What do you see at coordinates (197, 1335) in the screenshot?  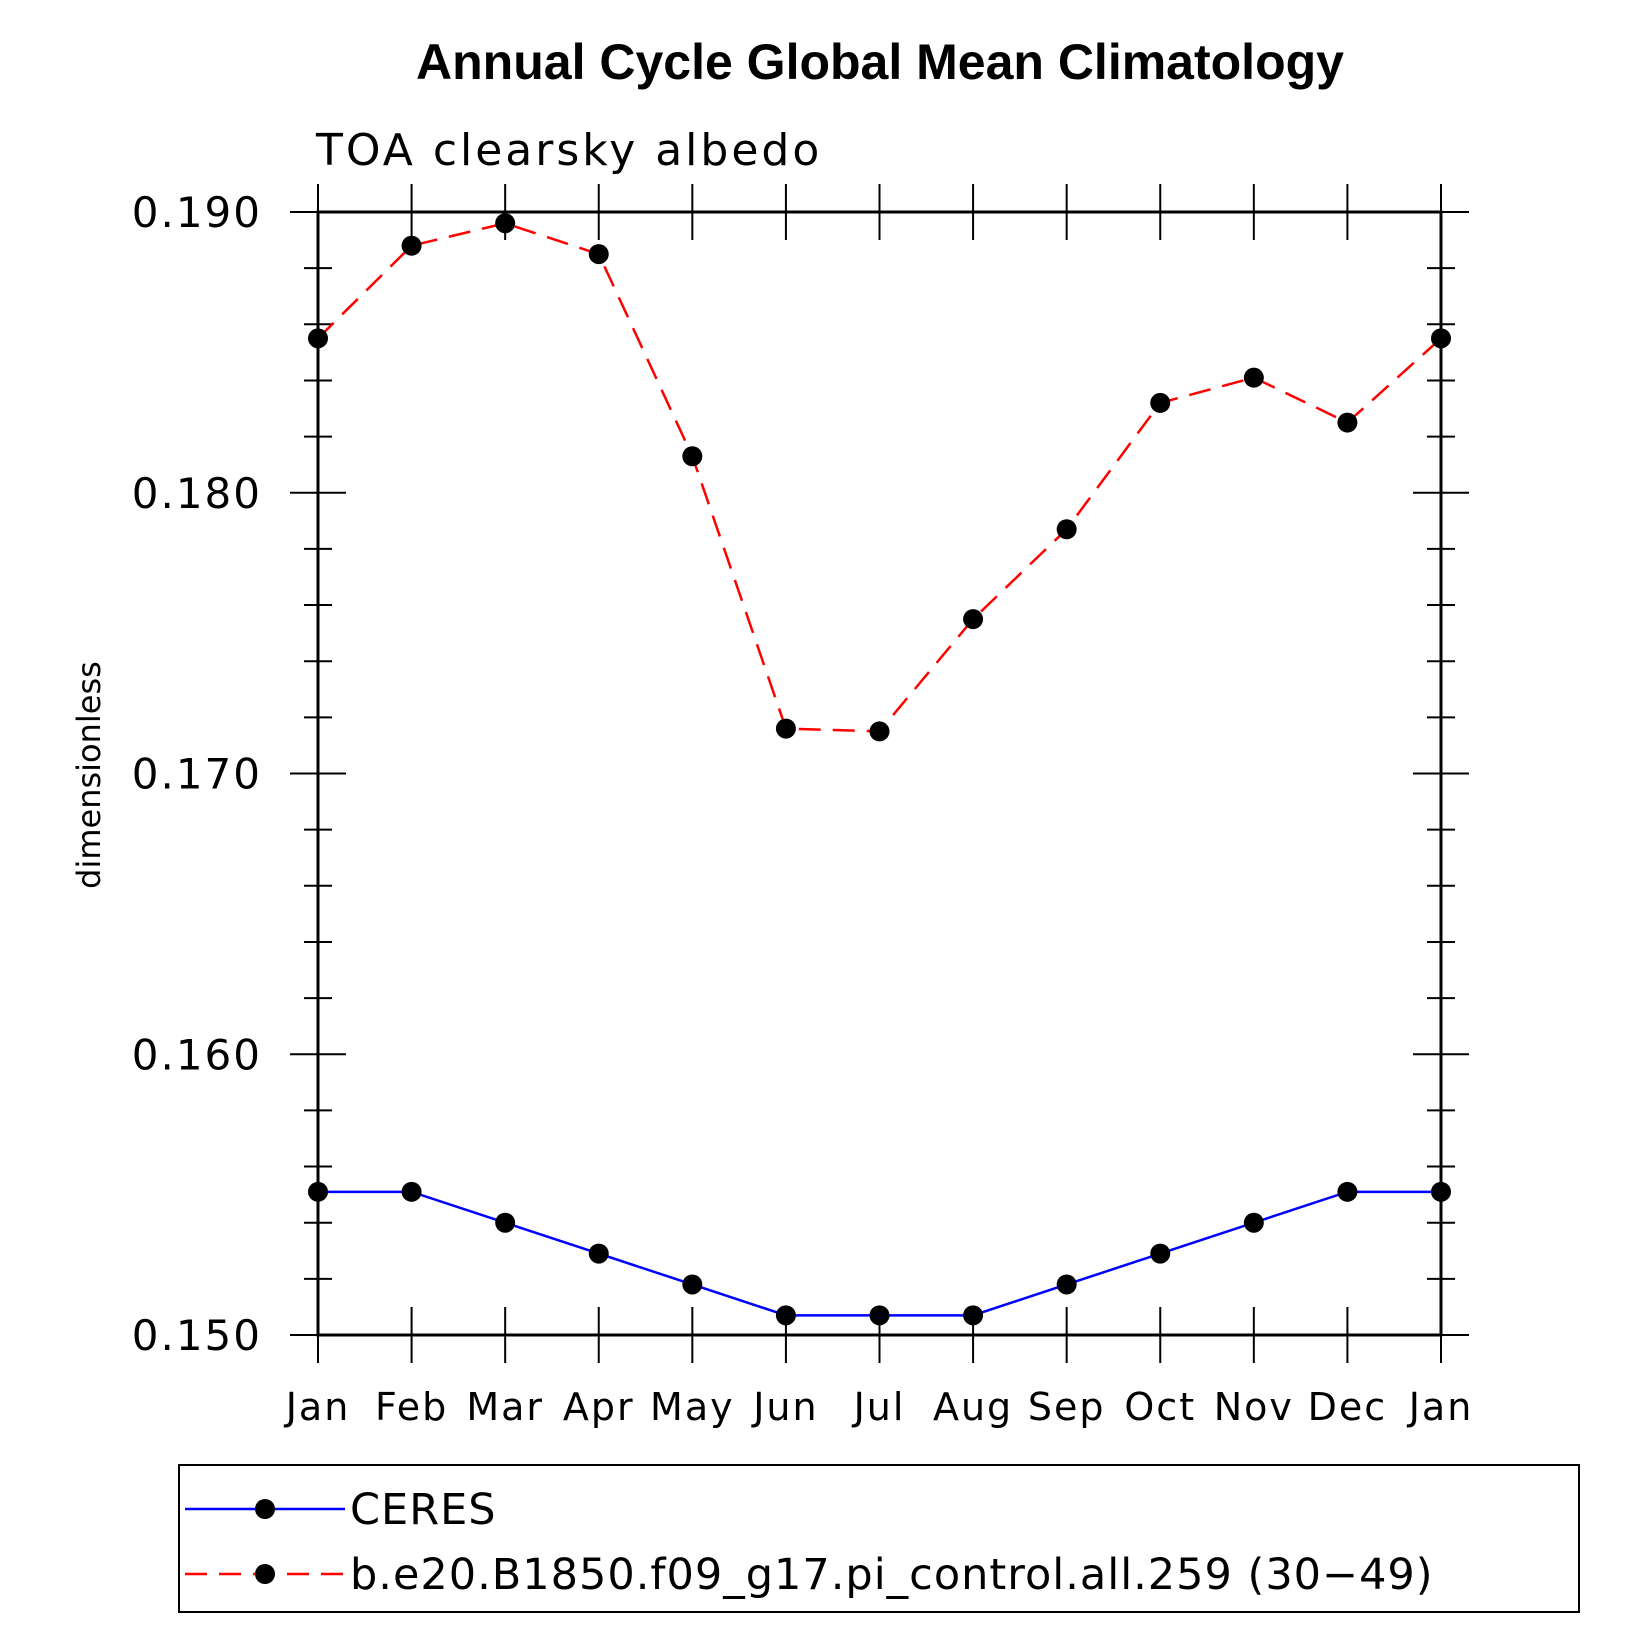 I see `y-tick-label: 0.150` at bounding box center [197, 1335].